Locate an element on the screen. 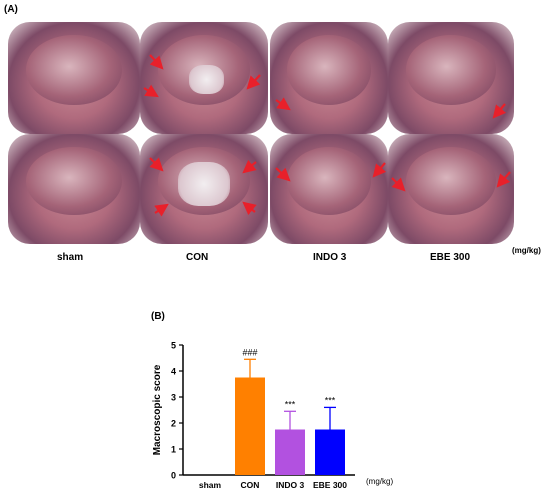  photo-sham-top is located at coordinates (74, 78).